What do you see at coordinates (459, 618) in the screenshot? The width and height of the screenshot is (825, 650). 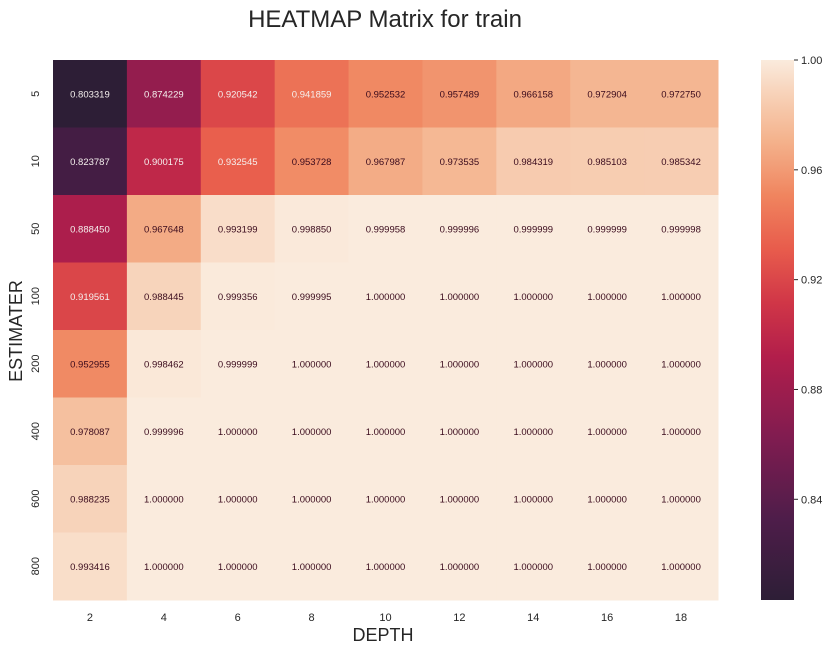 I see `x-tick-label: 12` at bounding box center [459, 618].